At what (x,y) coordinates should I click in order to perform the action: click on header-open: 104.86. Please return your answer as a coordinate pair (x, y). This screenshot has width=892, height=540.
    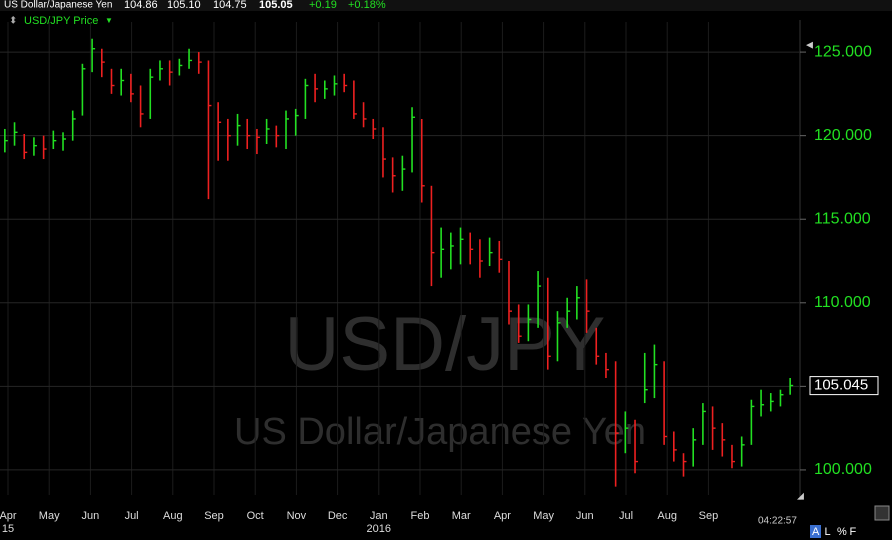
    Looking at the image, I should click on (141, 5).